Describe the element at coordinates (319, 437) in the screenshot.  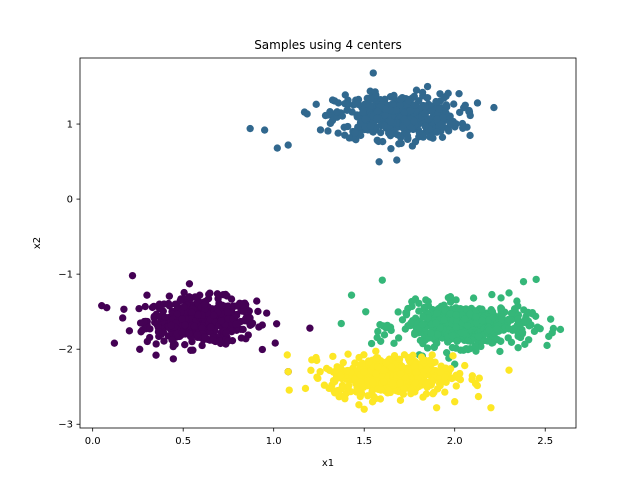
I see `x-axis: 0.0 0.5 1.0 1.5 2.0 2.5` at that location.